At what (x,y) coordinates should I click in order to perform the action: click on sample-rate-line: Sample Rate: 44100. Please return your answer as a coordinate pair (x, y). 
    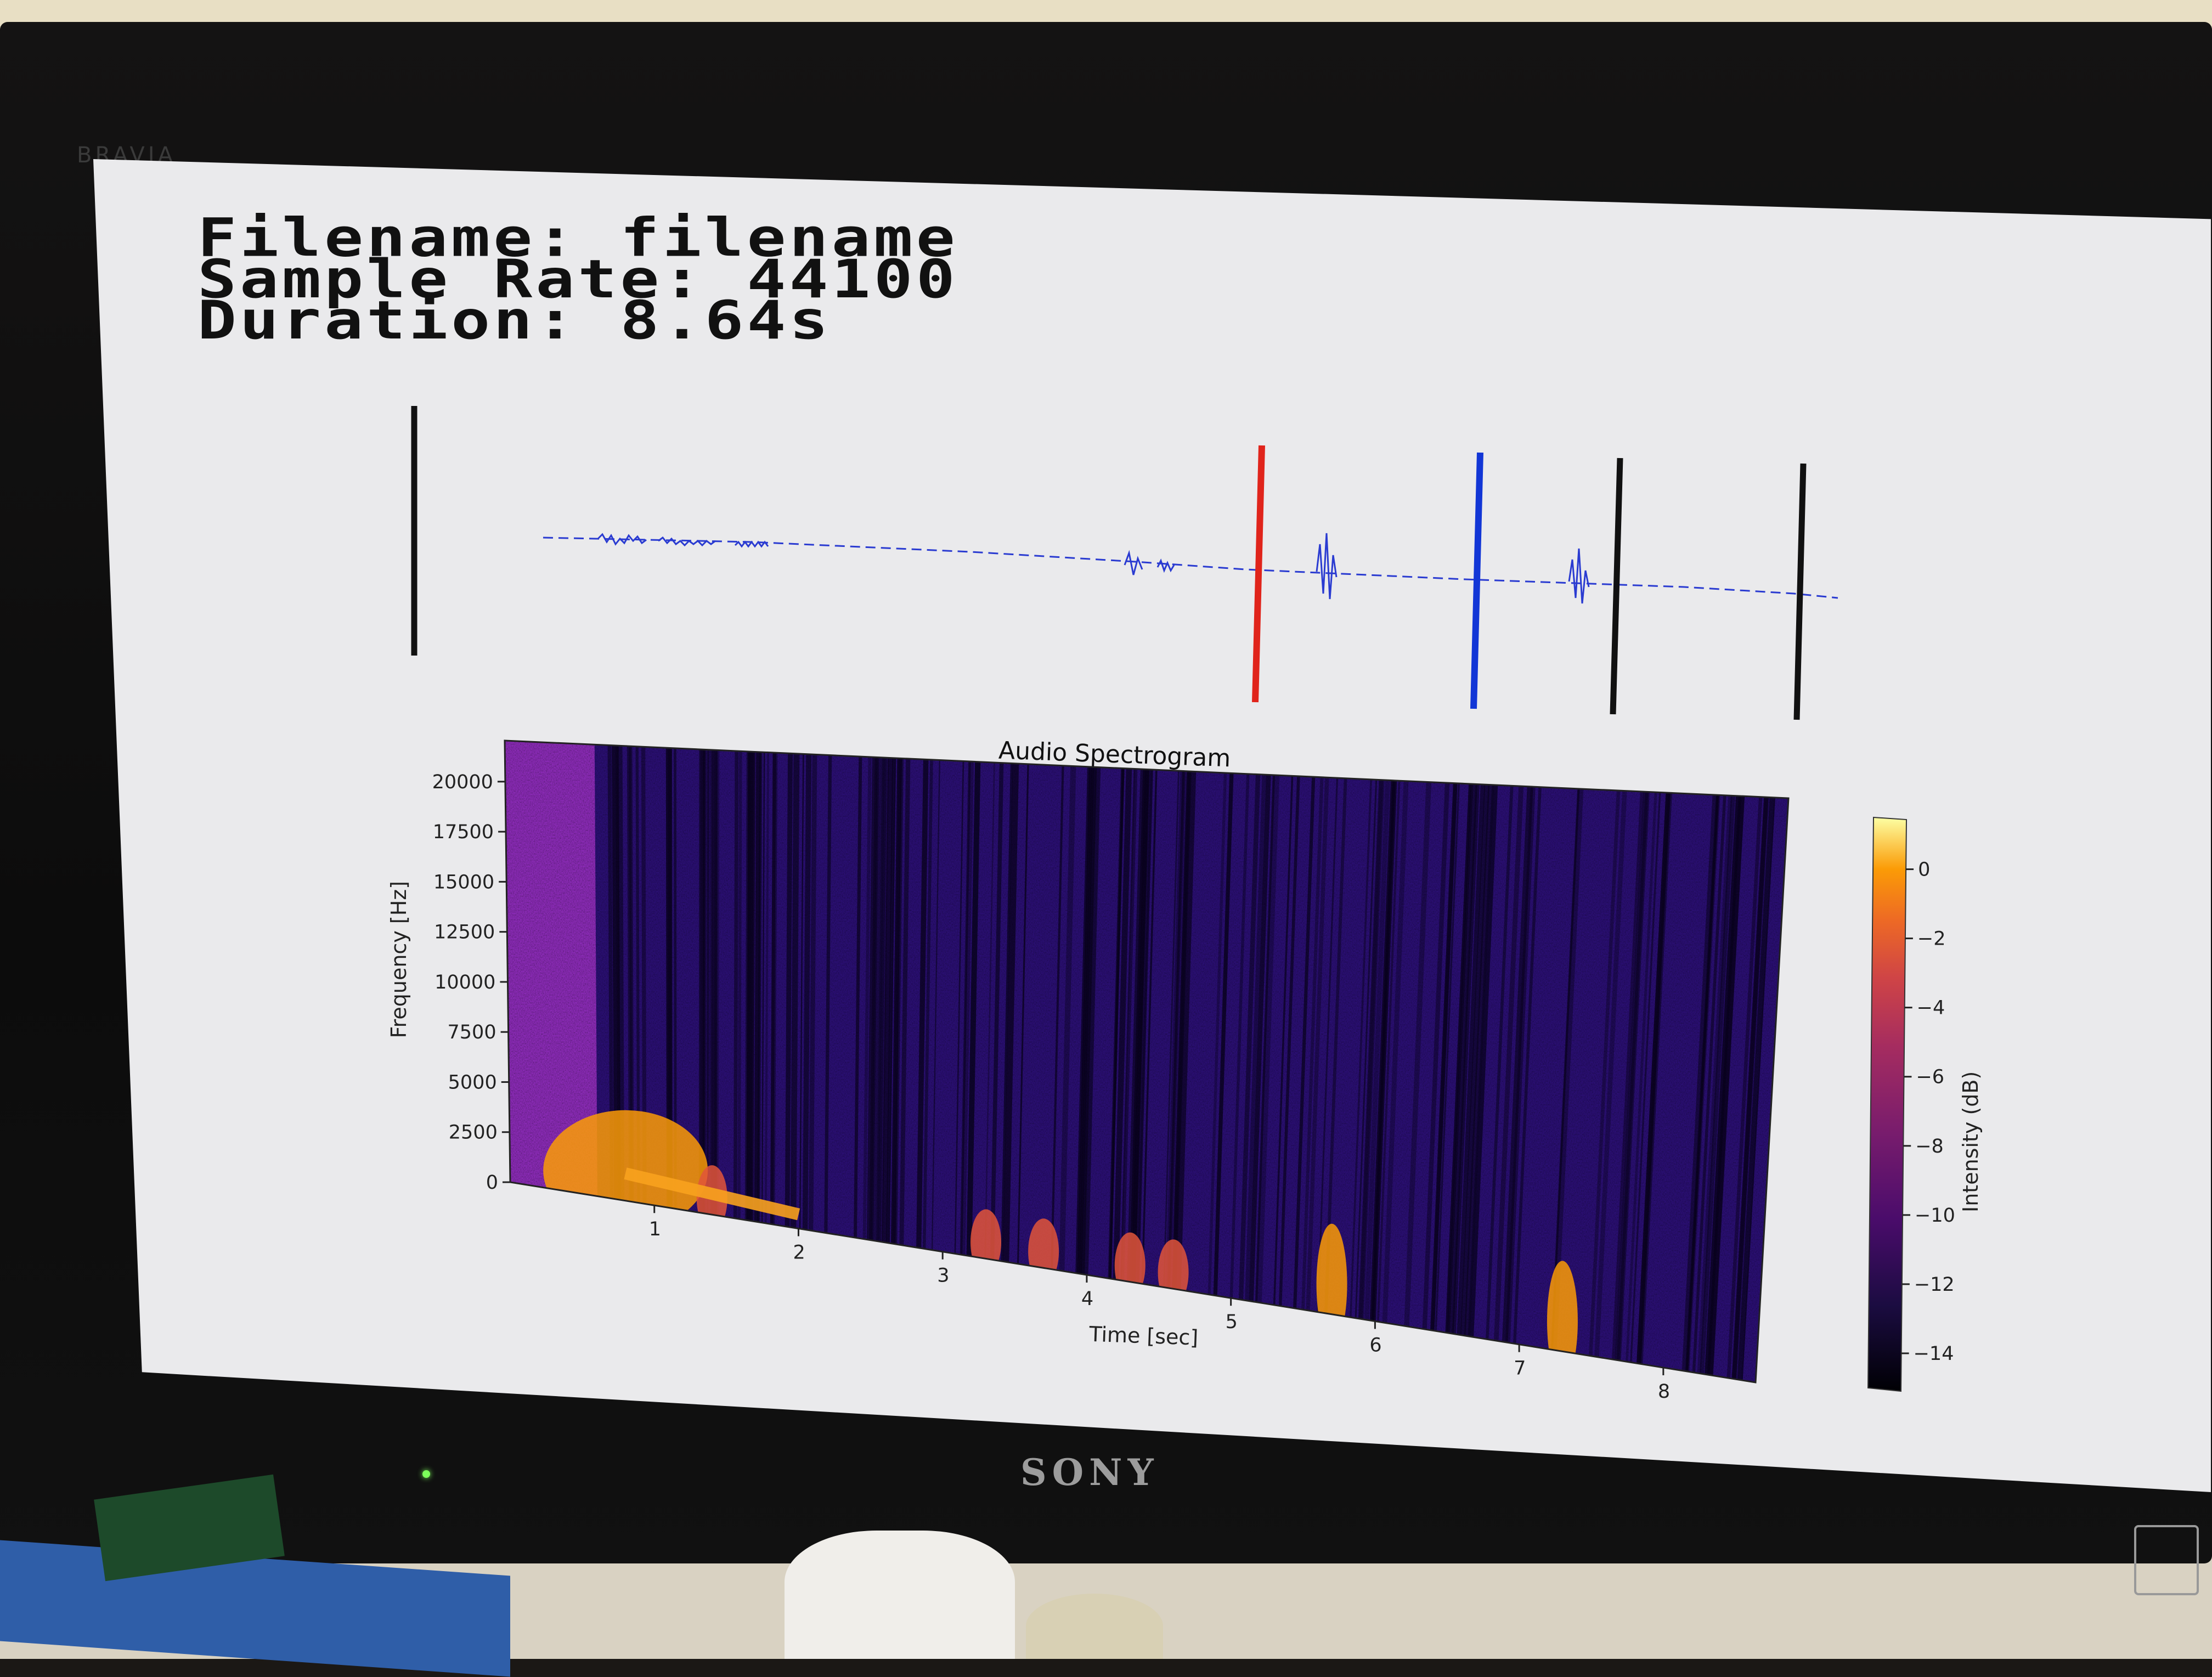
    Looking at the image, I should click on (578, 278).